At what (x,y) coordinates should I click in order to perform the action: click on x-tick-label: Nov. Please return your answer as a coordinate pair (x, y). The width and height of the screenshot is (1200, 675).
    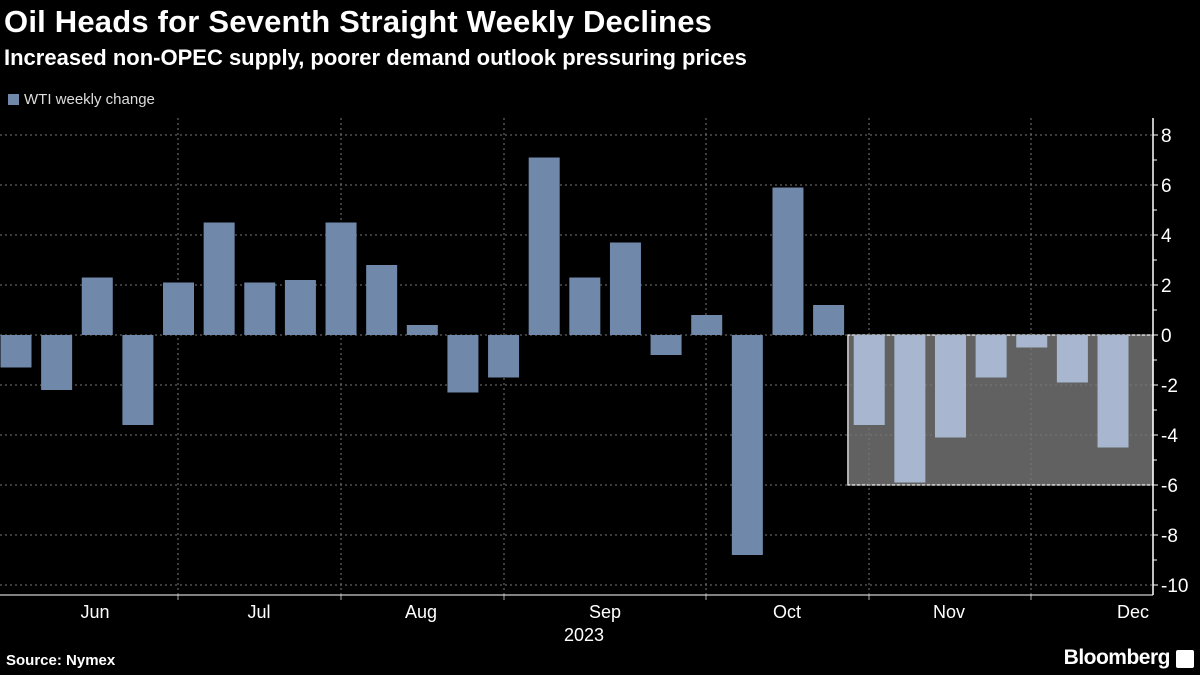
    Looking at the image, I should click on (949, 612).